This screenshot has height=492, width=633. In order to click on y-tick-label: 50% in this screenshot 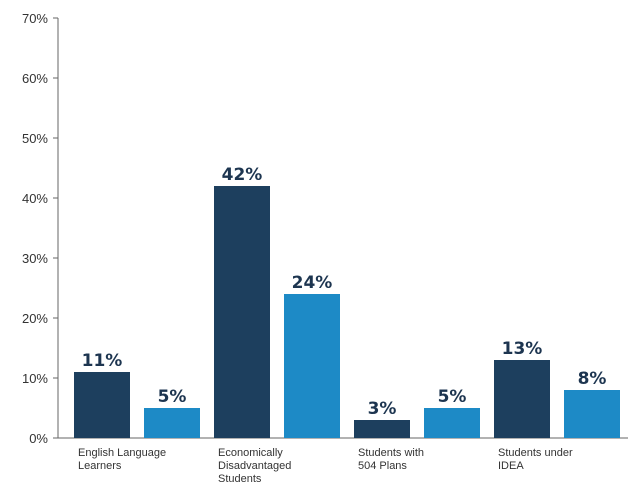, I will do `click(35, 138)`.